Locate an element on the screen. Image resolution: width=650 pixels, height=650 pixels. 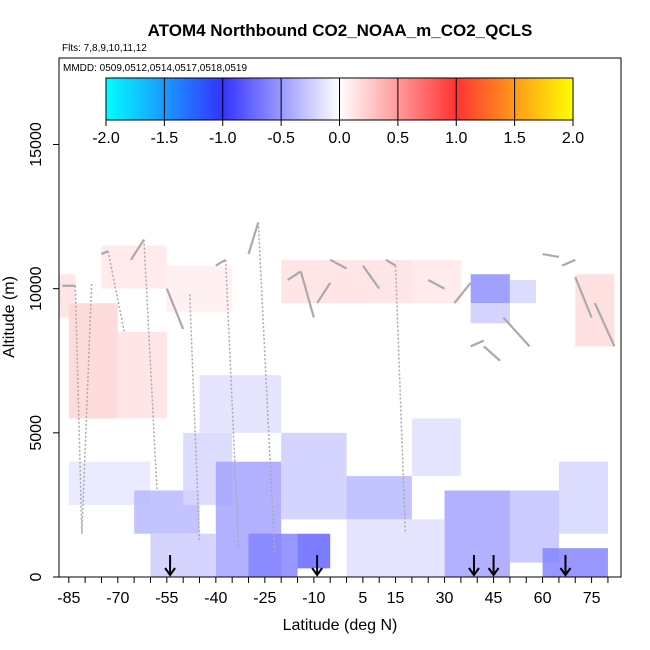
x-tick-label-2: -55 is located at coordinates (166, 598).